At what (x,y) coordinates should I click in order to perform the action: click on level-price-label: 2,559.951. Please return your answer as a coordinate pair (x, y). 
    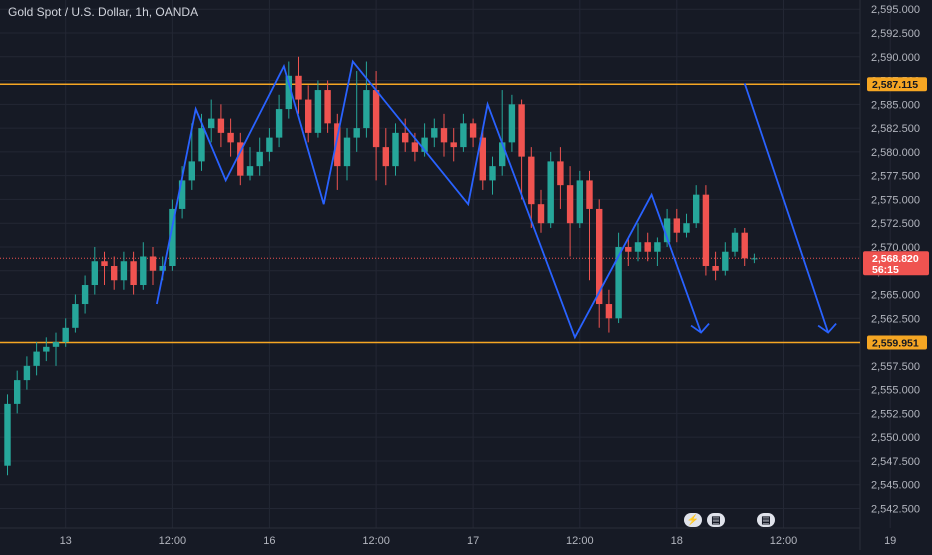
    Looking at the image, I should click on (895, 344).